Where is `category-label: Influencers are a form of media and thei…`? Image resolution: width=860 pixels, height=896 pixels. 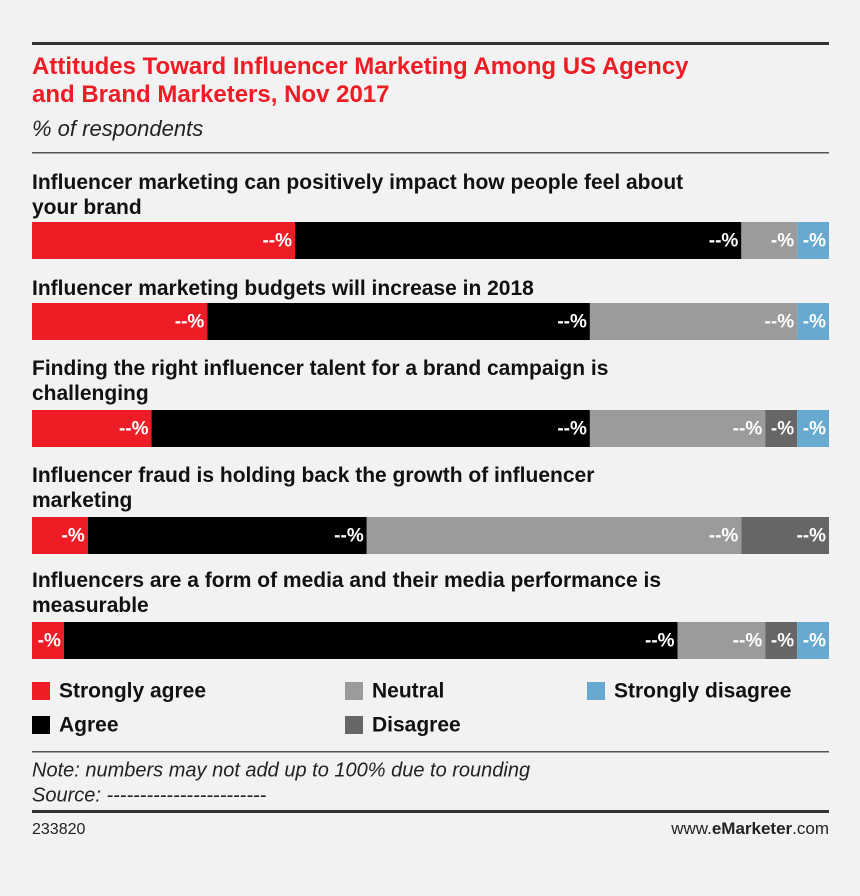
category-label: Influencers are a form of media and thei… is located at coordinates (346, 593).